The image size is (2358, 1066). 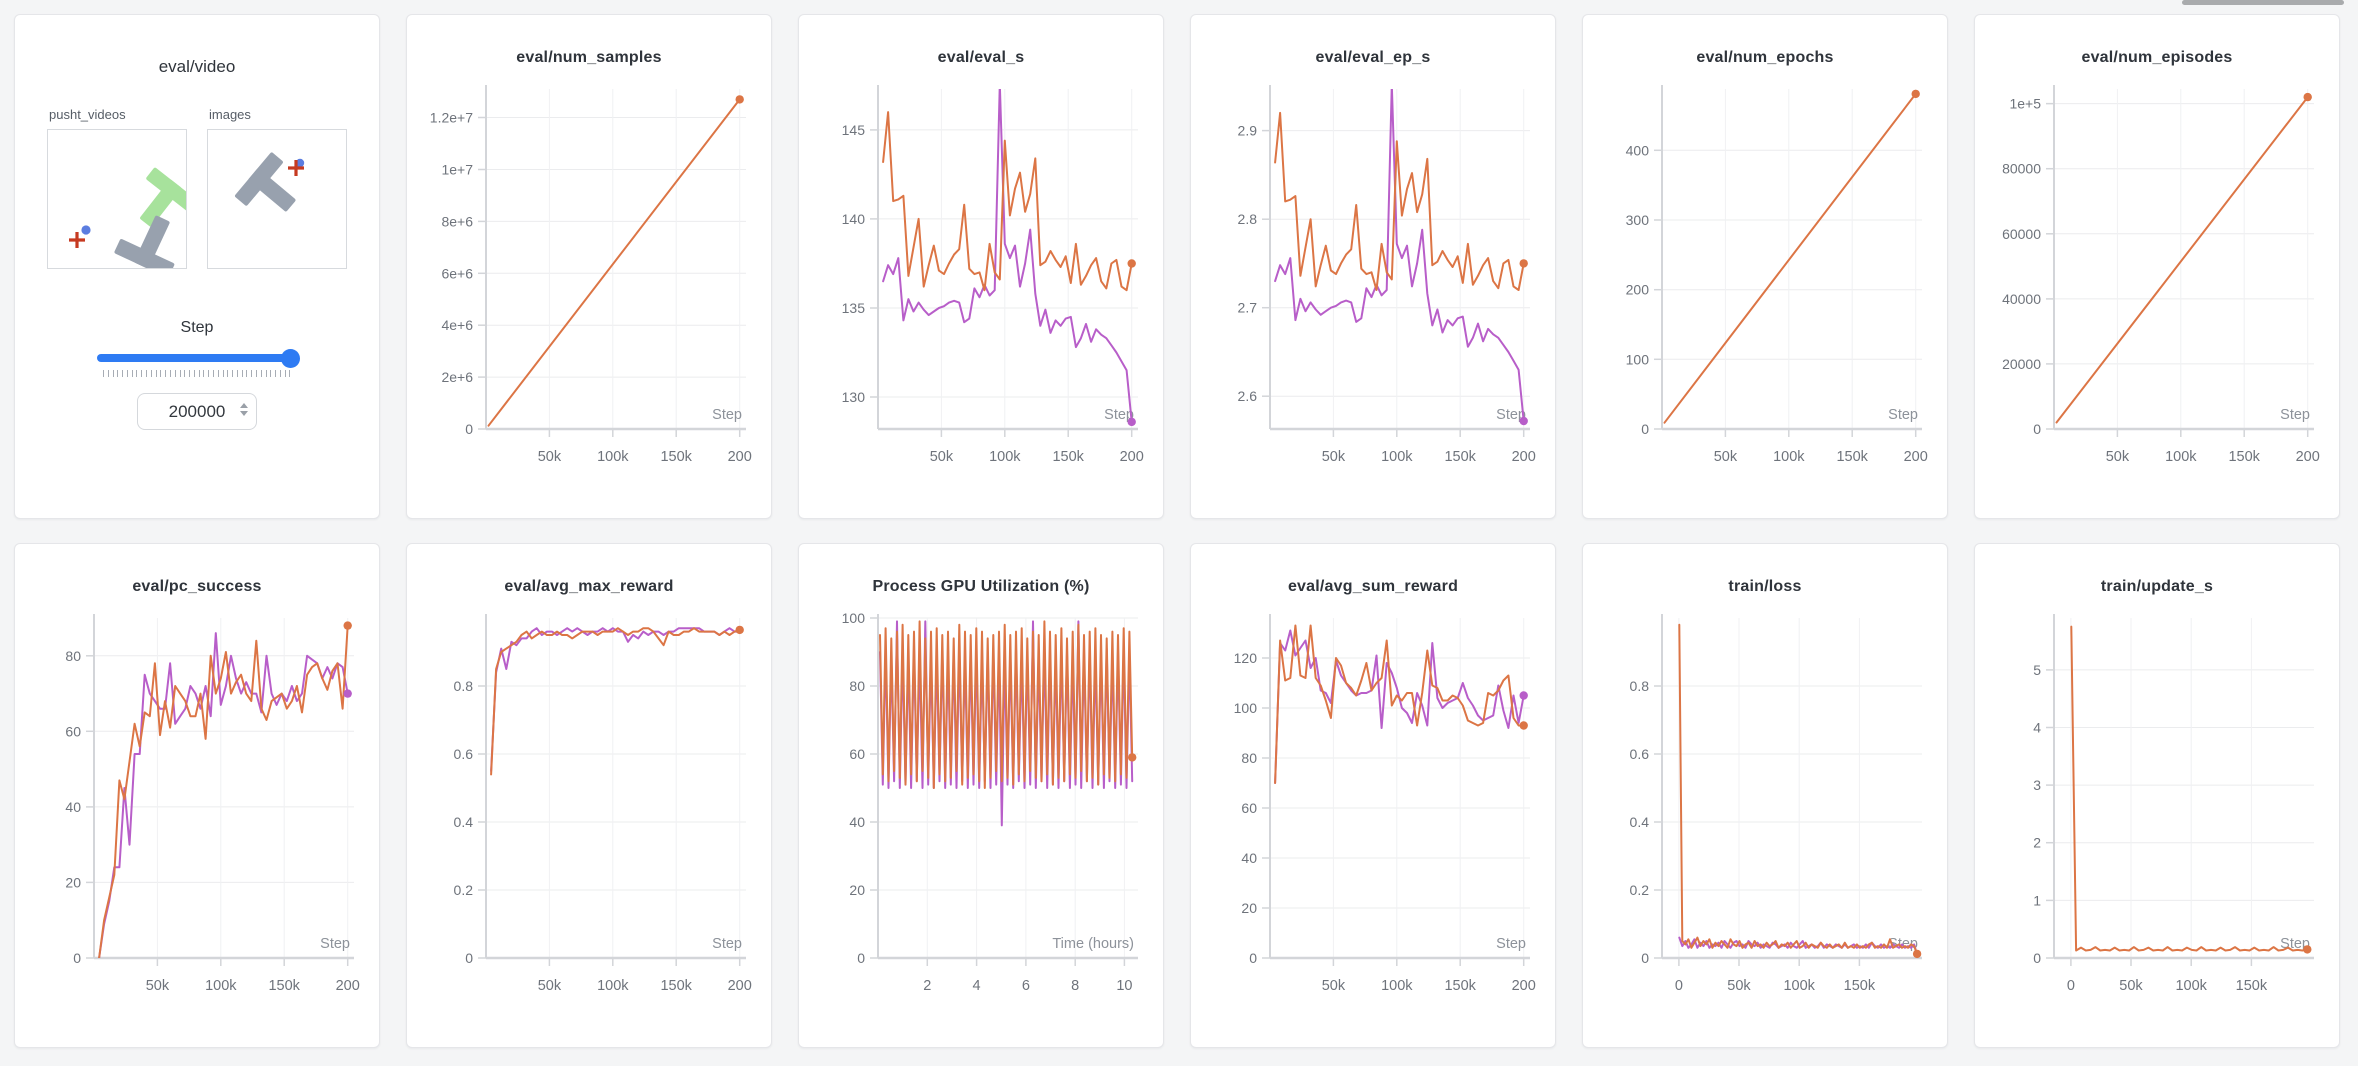 What do you see at coordinates (1373, 811) in the screenshot?
I see `chart-canvas: 0 20 40 60 80 100 120 50k 100k 150k 200 Step` at bounding box center [1373, 811].